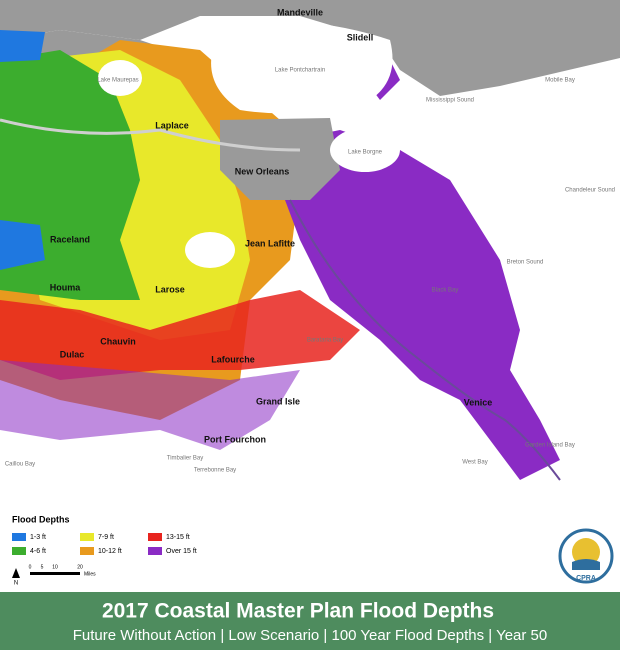 This screenshot has width=620, height=655. Describe the element at coordinates (360, 37) in the screenshot. I see `place-label: Slidell` at that location.